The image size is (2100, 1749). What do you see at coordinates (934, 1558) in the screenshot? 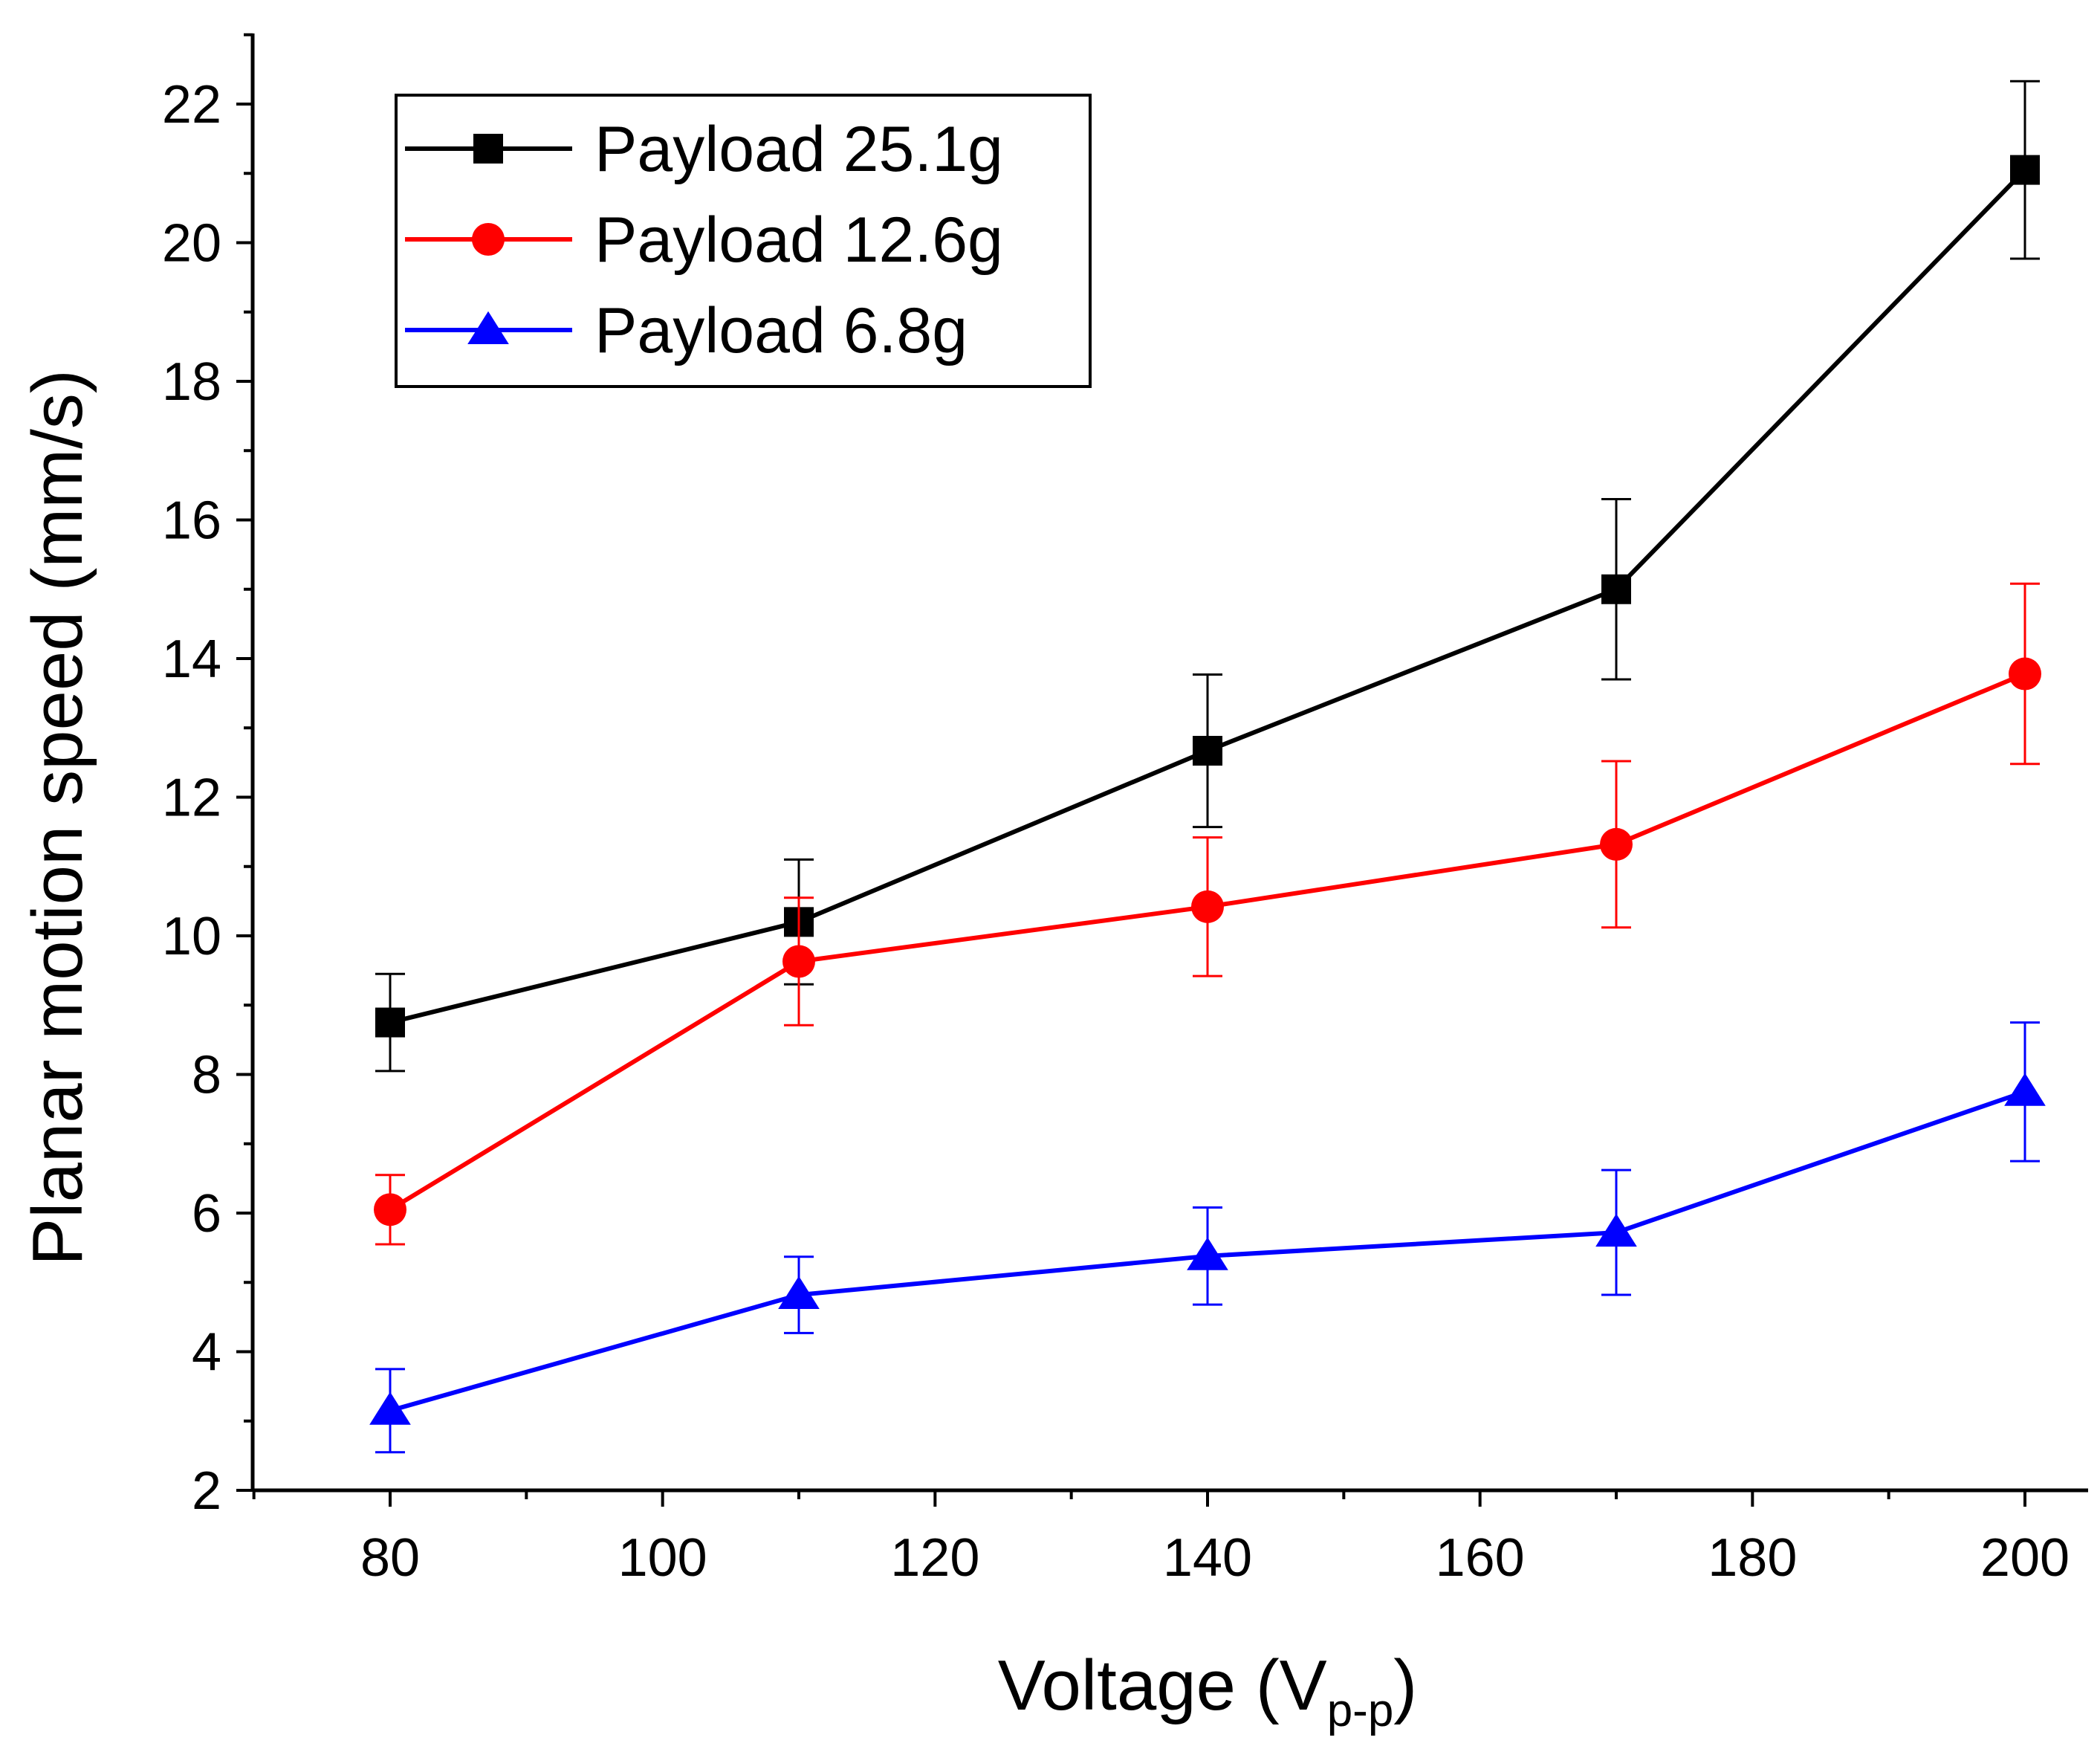
I see `x-tick-label: 120` at bounding box center [934, 1558].